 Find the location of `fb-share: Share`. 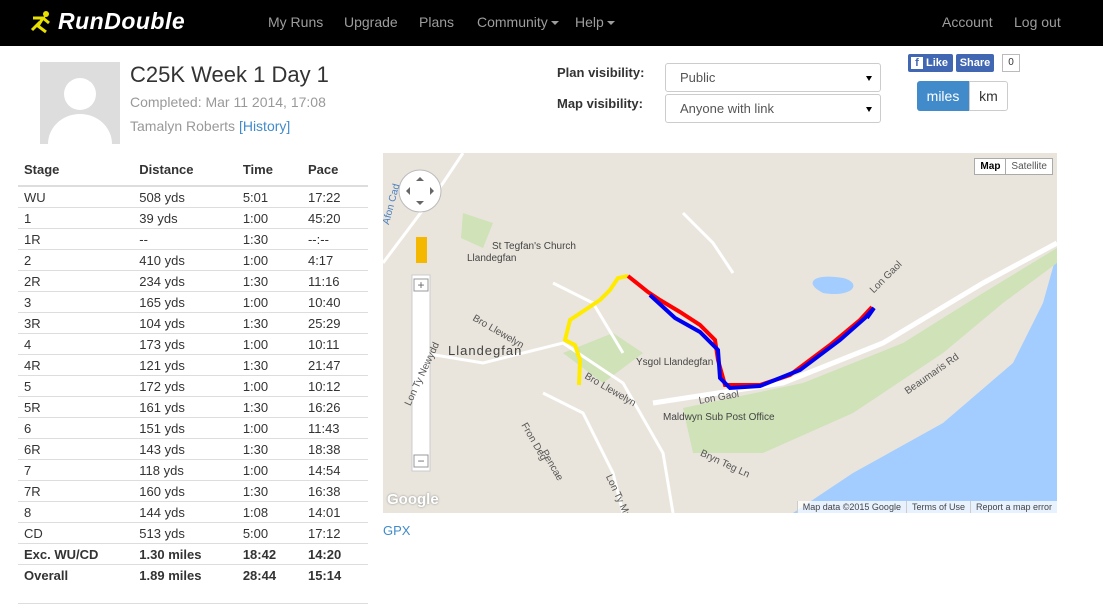

fb-share: Share is located at coordinates (975, 63).